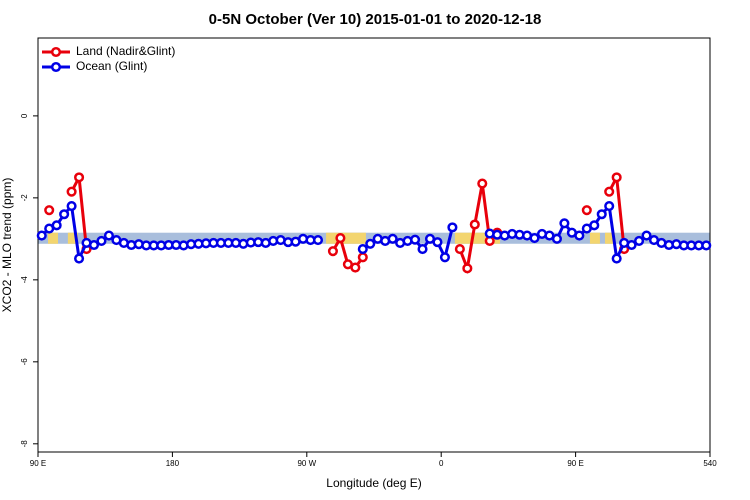 This screenshot has width=750, height=500. I want to click on legend: Land (Nadir&Glint)Ocean (Glint), so click(108, 58).